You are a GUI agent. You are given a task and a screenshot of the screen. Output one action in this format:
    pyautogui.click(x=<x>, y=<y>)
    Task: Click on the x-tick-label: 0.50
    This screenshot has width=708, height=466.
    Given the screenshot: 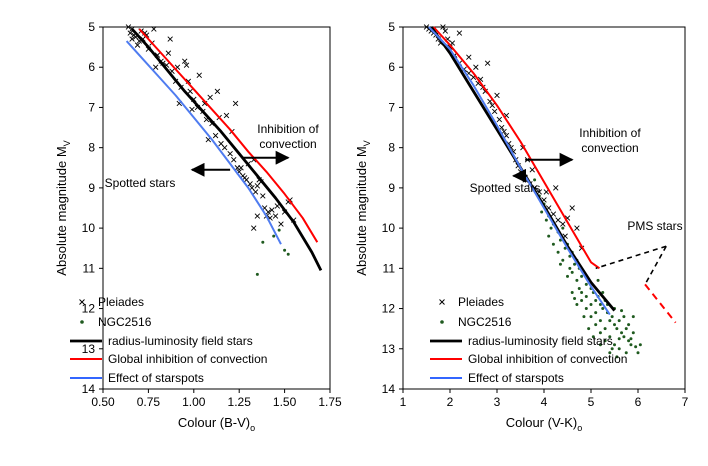 What is the action you would take?
    pyautogui.click(x=103, y=402)
    